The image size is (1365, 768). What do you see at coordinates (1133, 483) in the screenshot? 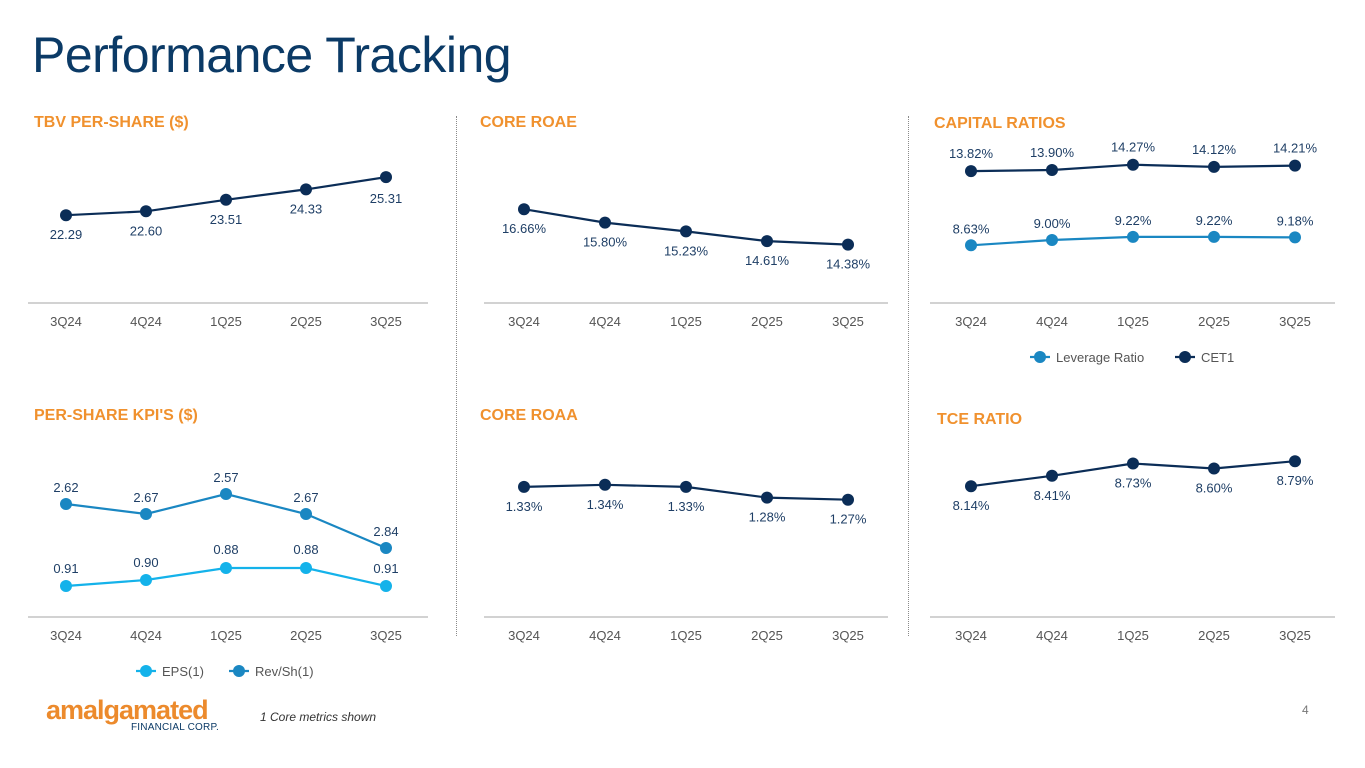
I see `tce-data-label: 8.73%` at bounding box center [1133, 483].